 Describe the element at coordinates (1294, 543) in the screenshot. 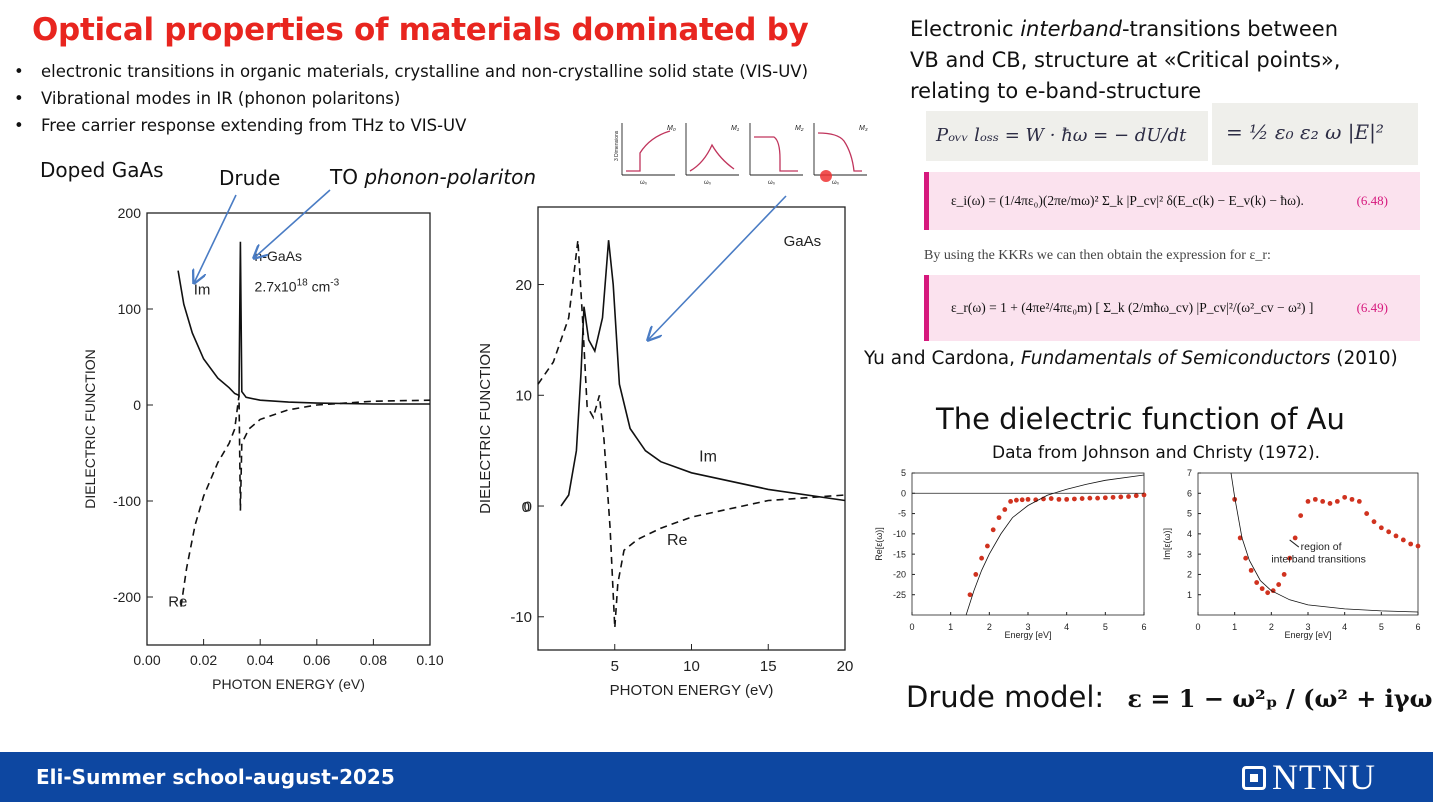

I see `annotation-pointer` at that location.